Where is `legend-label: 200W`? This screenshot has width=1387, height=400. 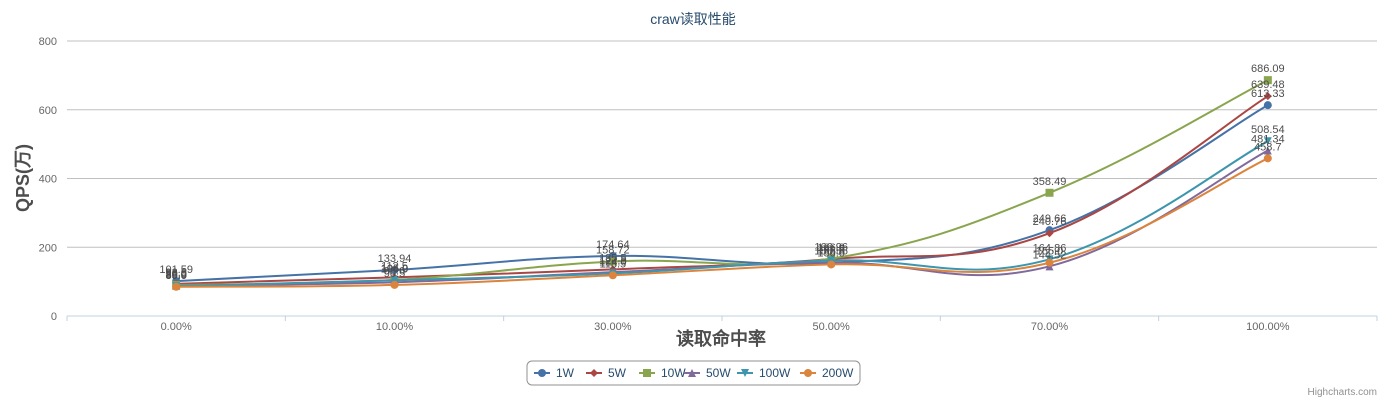 legend-label: 200W is located at coordinates (838, 373).